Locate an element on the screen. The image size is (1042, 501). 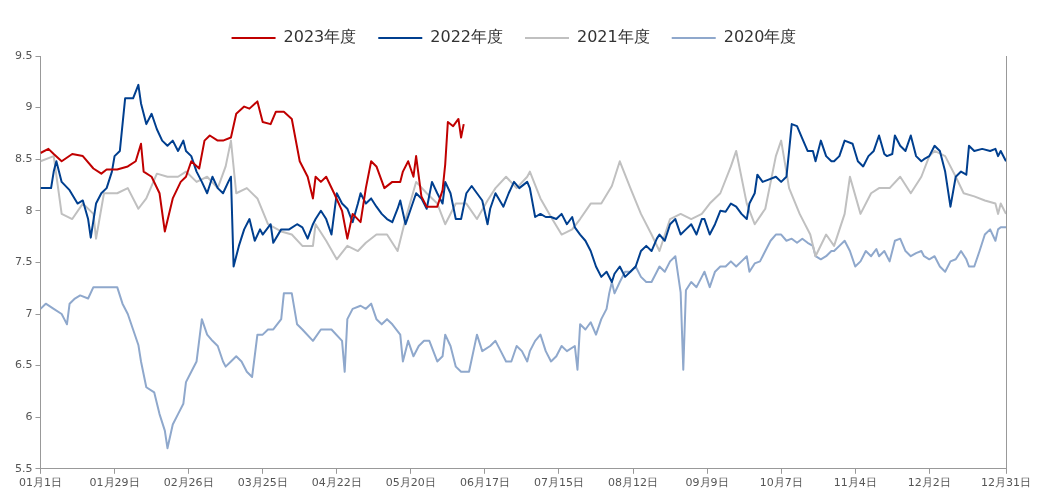
x-tick-label: 11月4日 is located at coordinates (855, 483).